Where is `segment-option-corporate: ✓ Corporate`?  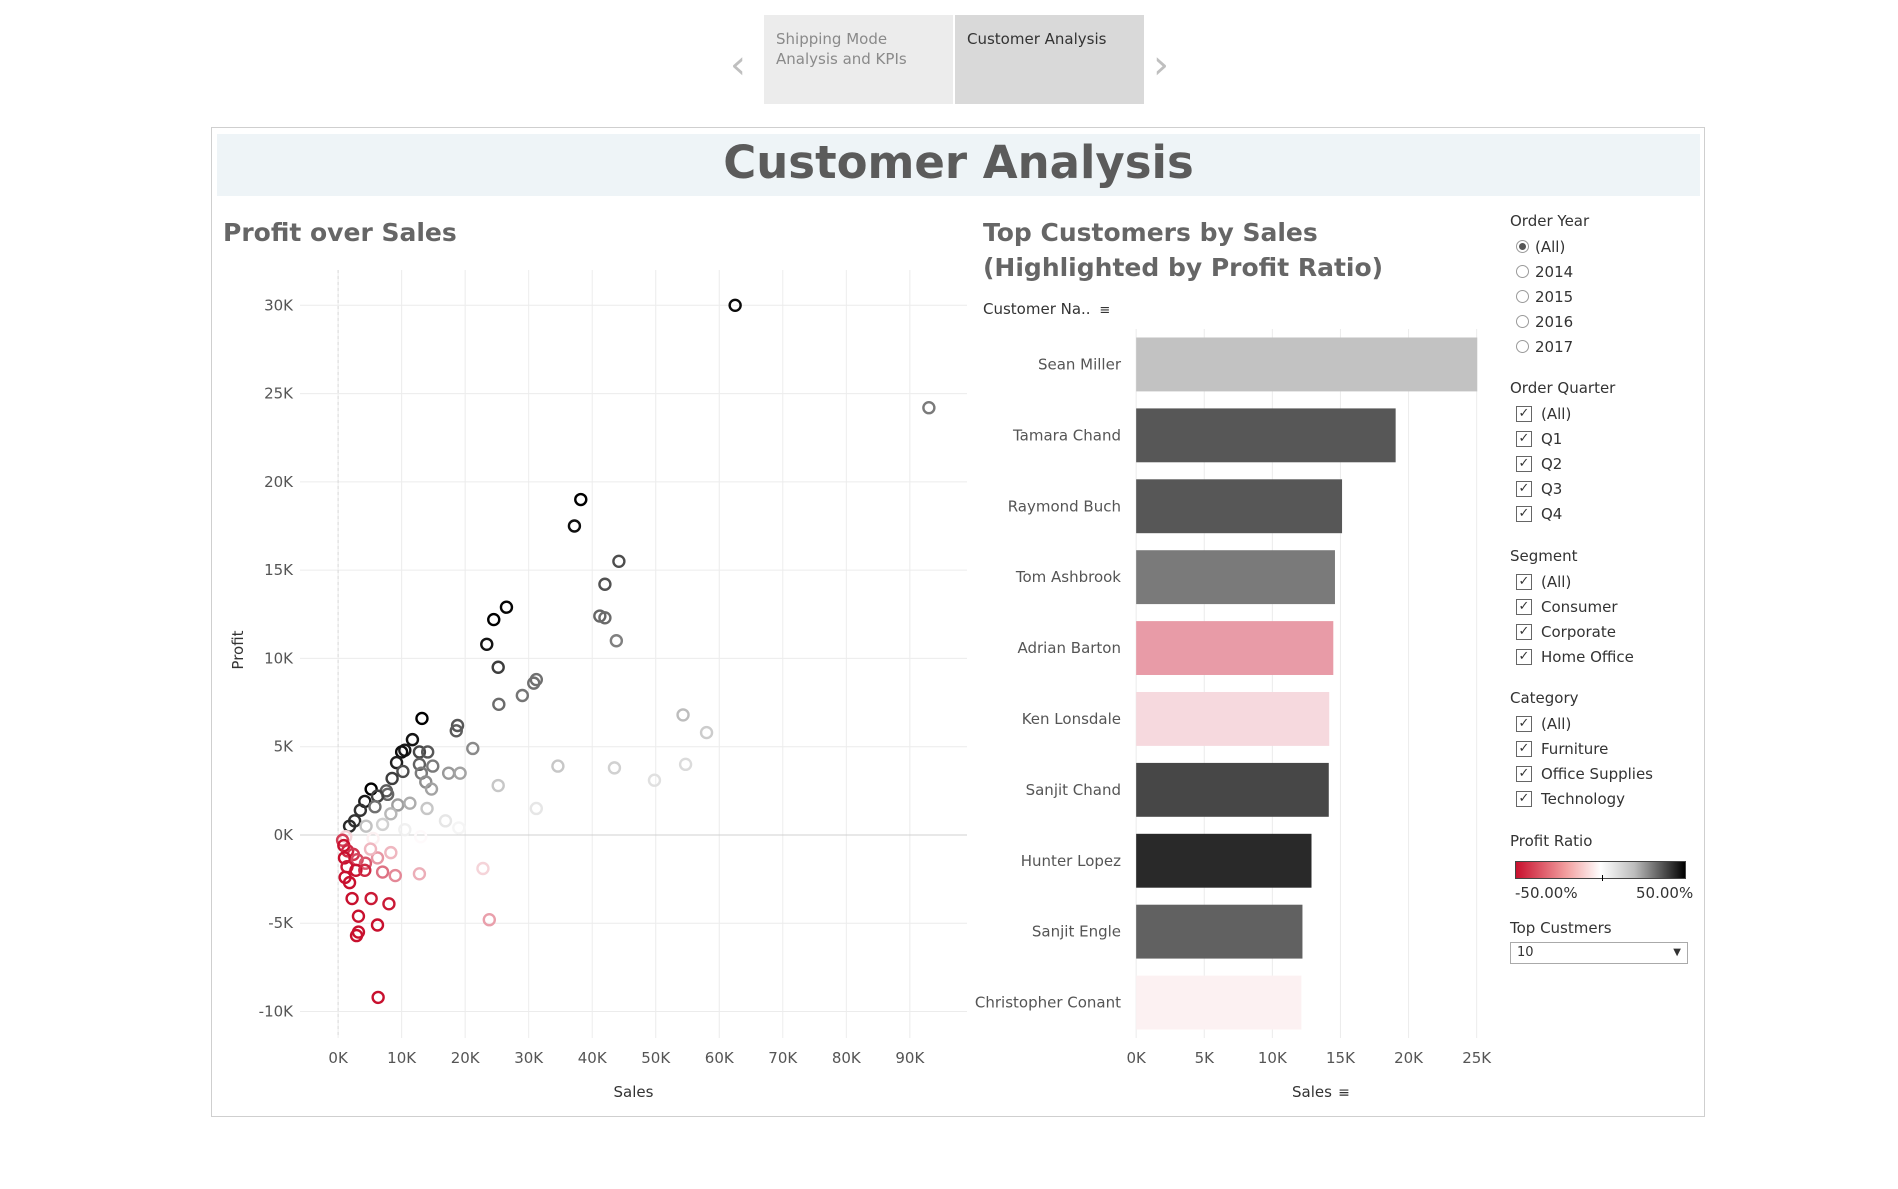 segment-option-corporate: ✓ Corporate is located at coordinates (1572, 631).